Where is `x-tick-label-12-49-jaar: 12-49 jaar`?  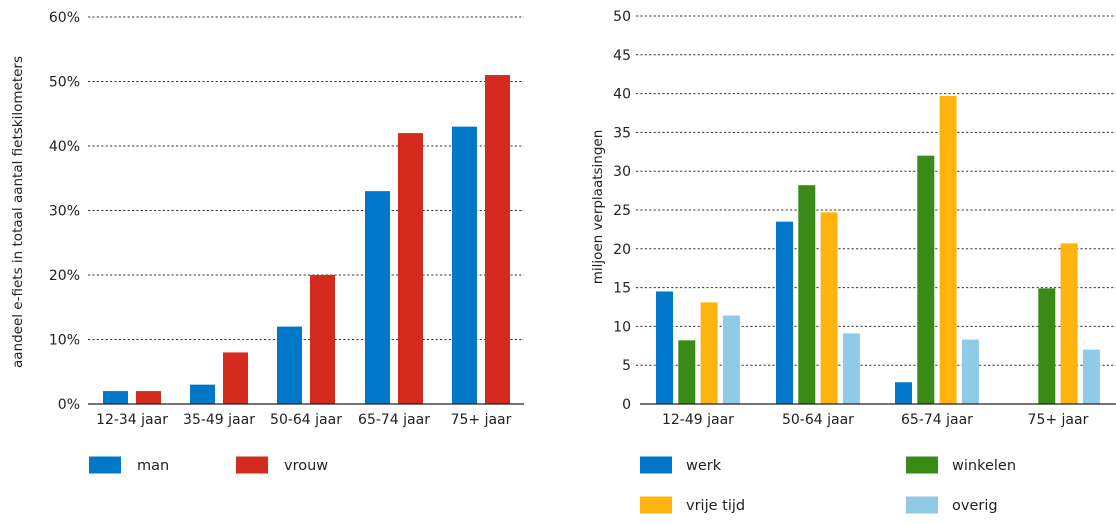
x-tick-label-12-49-jaar: 12-49 jaar is located at coordinates (698, 420).